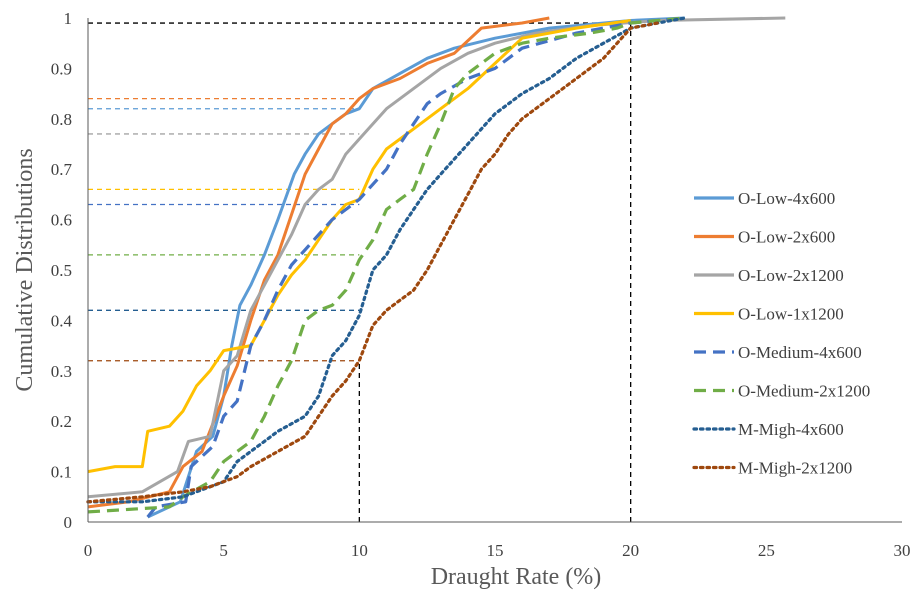 This screenshot has height=595, width=914. I want to click on legend-label: O-Medium-4x600, so click(800, 352).